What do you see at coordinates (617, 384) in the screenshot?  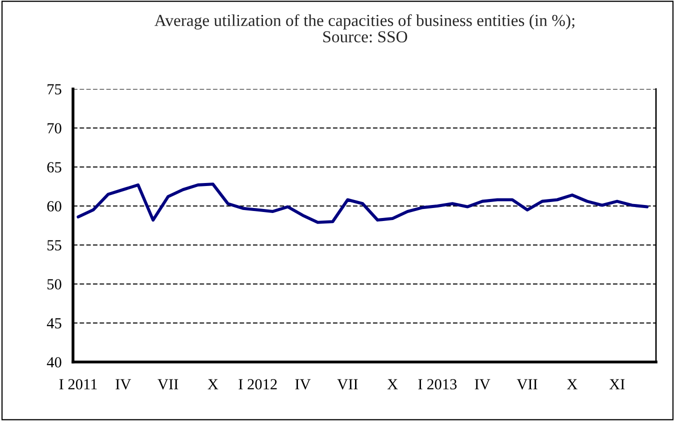 I see `x-tick-label: XI` at bounding box center [617, 384].